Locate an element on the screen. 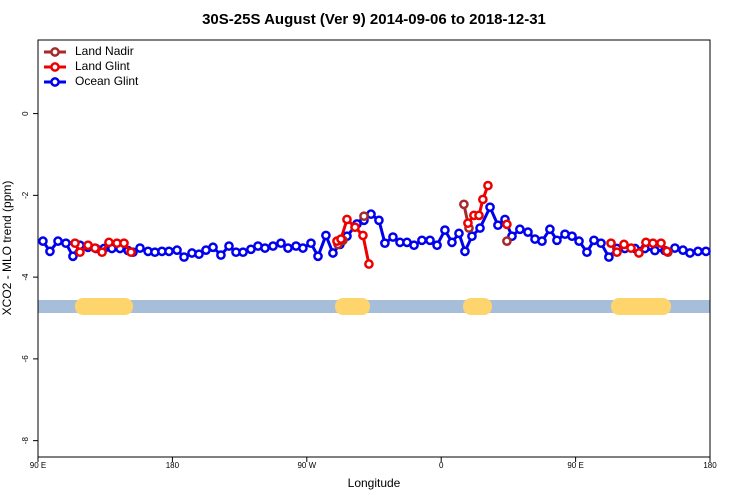  legend-label: Ocean Glint is located at coordinates (107, 81).